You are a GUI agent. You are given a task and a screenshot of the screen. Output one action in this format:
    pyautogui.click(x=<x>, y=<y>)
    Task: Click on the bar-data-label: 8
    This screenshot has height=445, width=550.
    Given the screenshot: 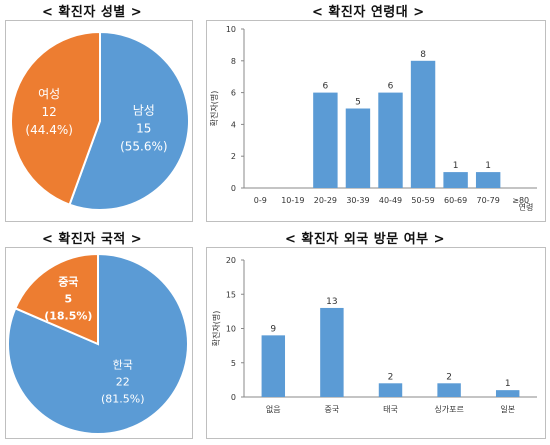 What is the action you would take?
    pyautogui.click(x=423, y=55)
    